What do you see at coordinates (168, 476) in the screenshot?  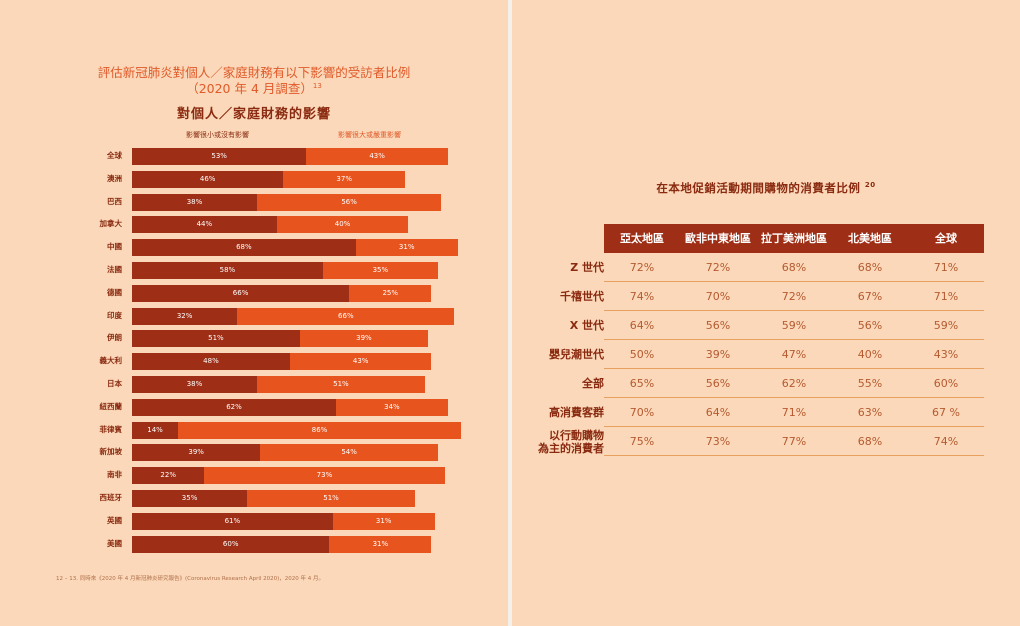 I see `bar-segment-low-impact: 22%` at bounding box center [168, 476].